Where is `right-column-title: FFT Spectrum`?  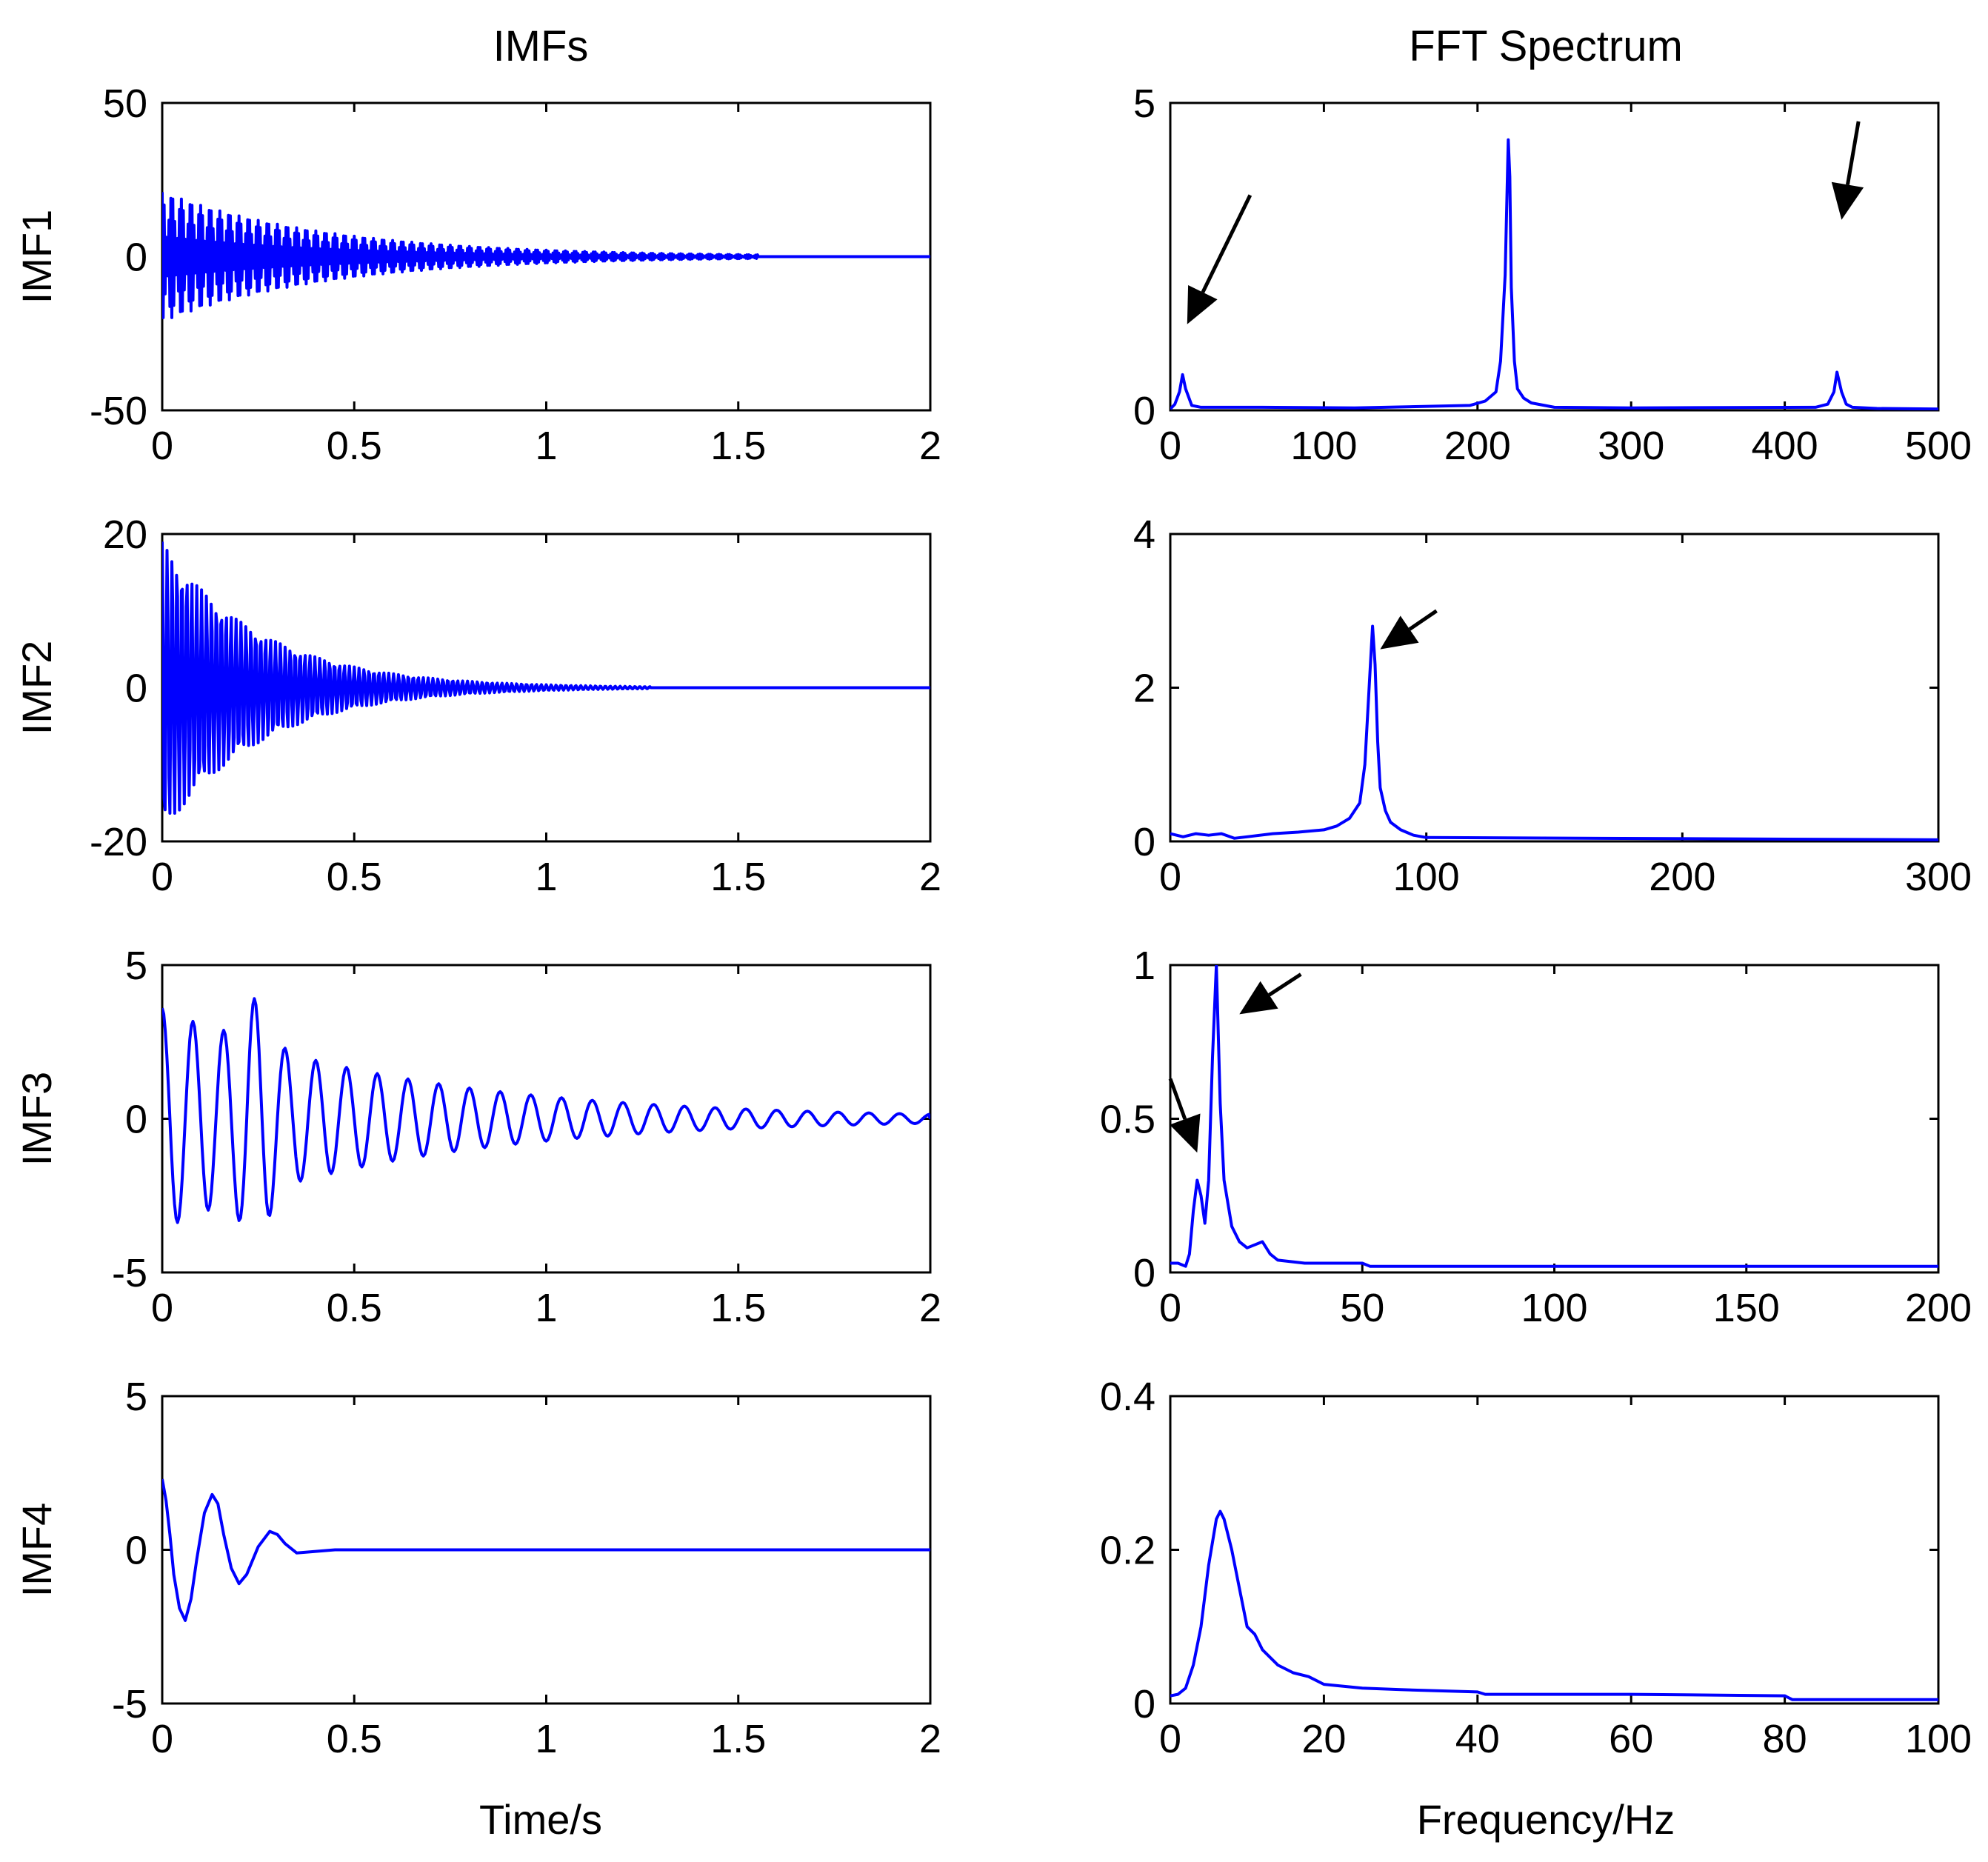
right-column-title: FFT Spectrum is located at coordinates (1546, 46).